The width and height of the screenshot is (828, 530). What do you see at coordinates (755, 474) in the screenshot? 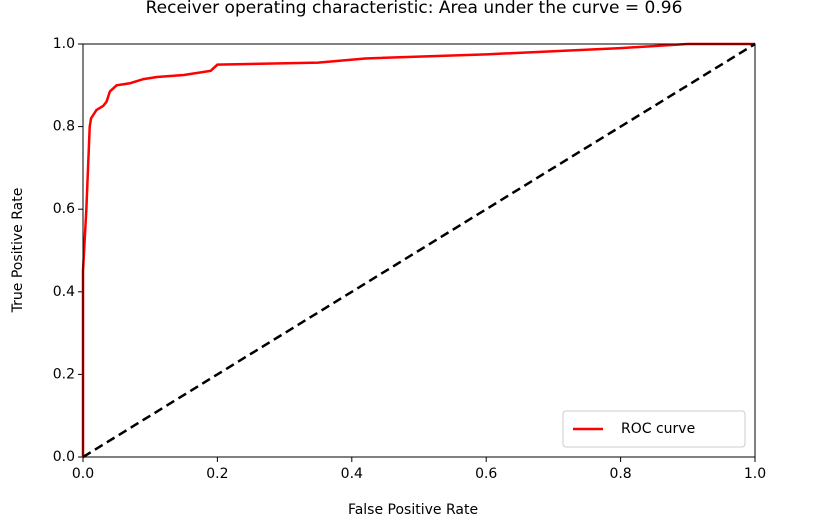
I see `x-tick-label: 1.0` at bounding box center [755, 474].